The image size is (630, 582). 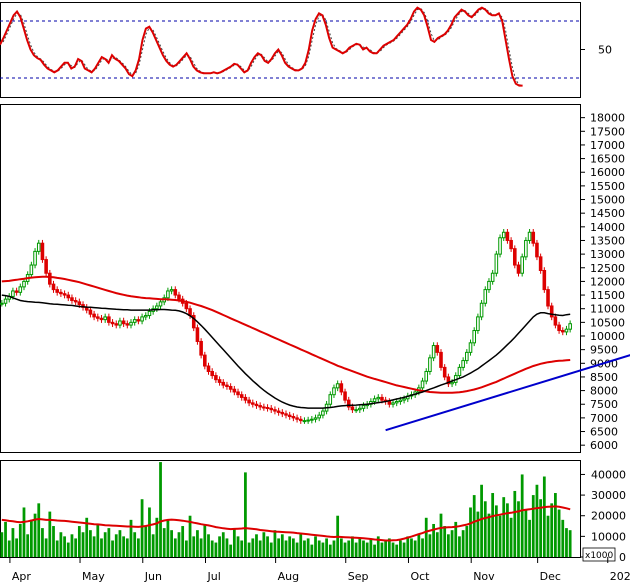 I want to click on oscillator-signal-line, so click(x=261, y=47).